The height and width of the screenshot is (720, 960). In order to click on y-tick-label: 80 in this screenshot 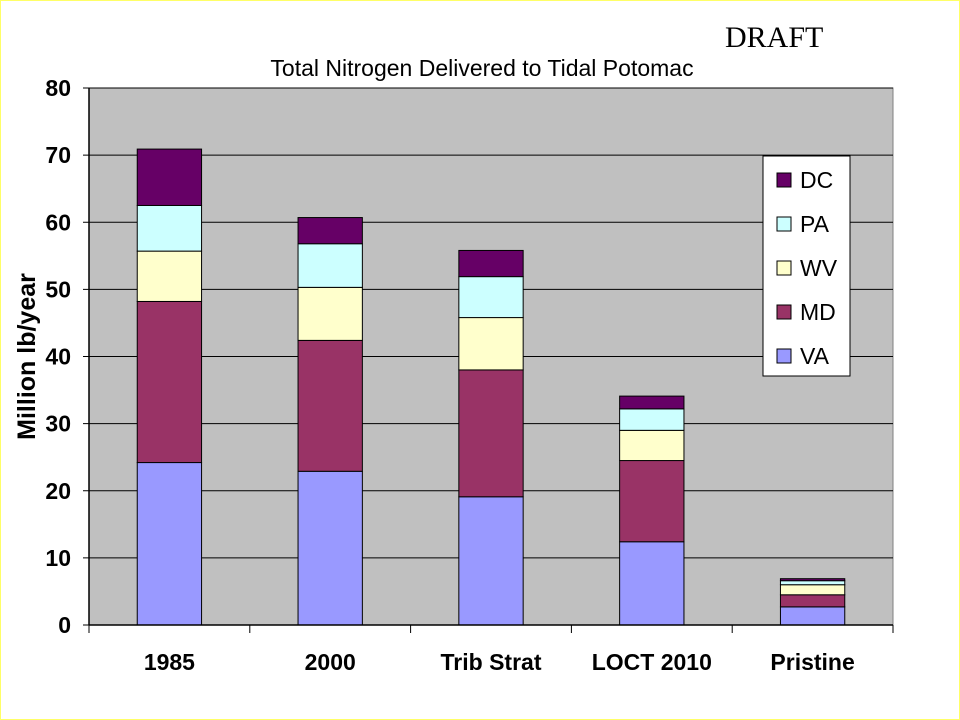, I will do `click(58, 88)`.